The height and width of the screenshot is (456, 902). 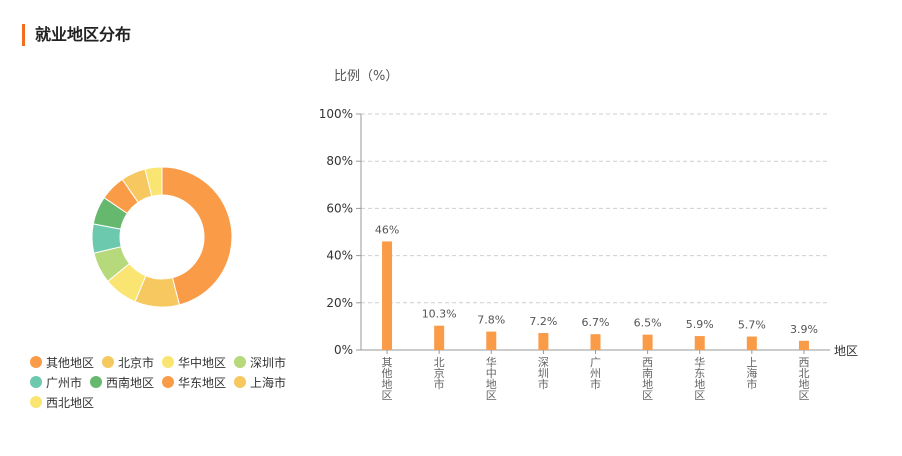 What do you see at coordinates (136, 362) in the screenshot?
I see `legend-label: 北京市` at bounding box center [136, 362].